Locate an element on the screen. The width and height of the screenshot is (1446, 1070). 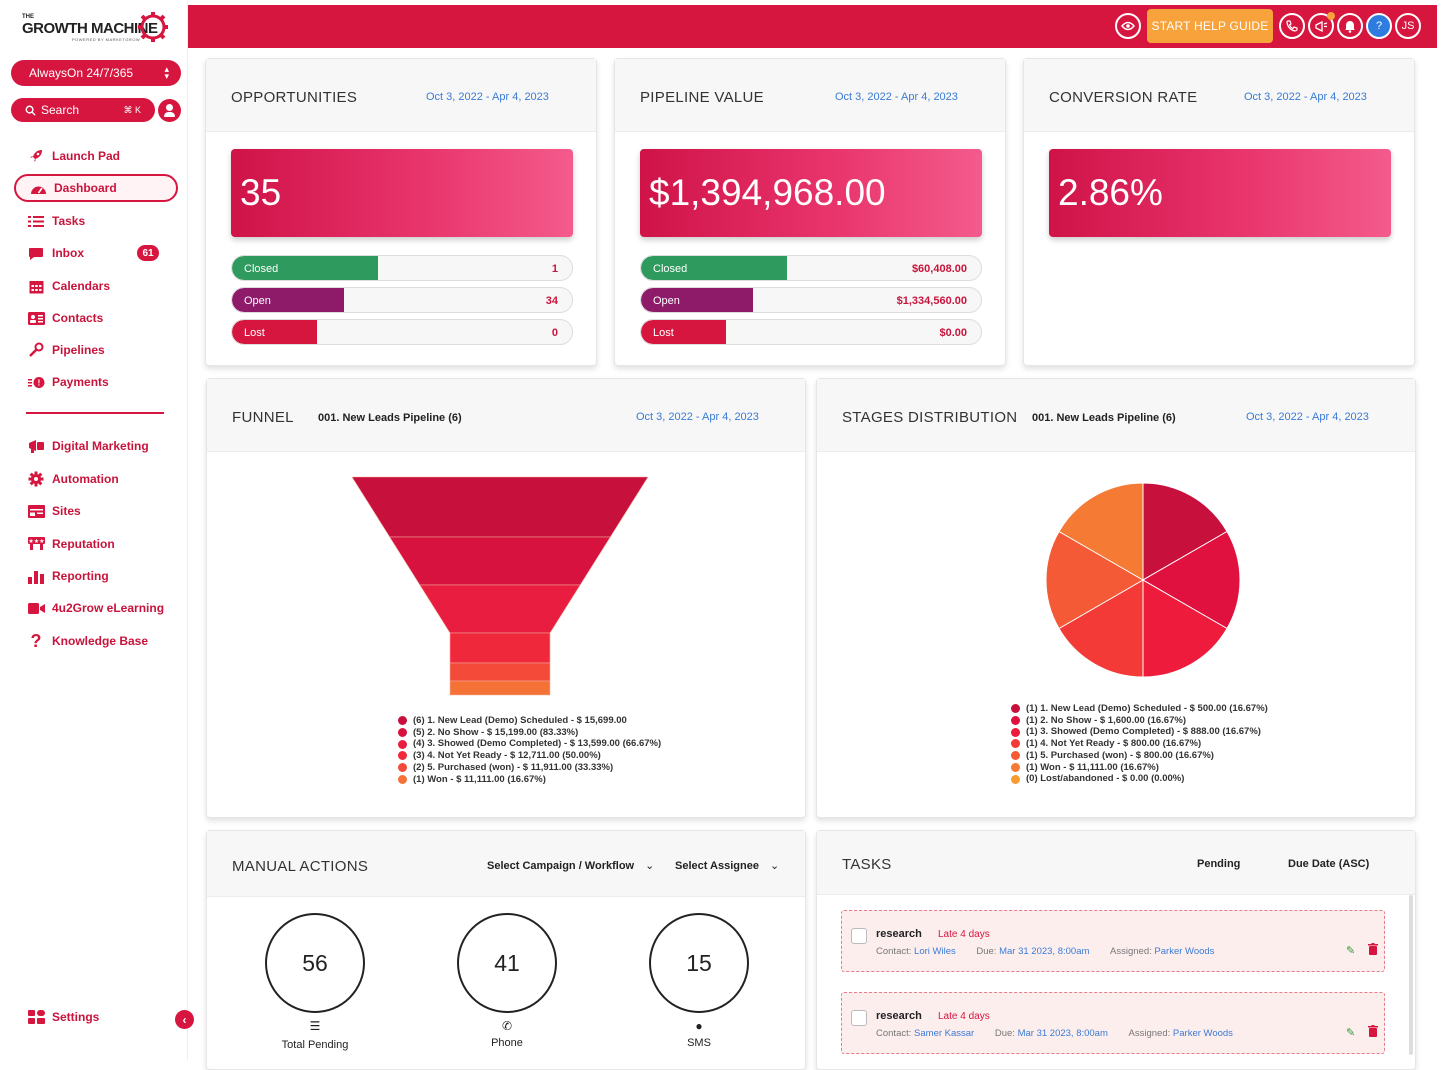
user-avatar: JS is located at coordinates (1408, 26).